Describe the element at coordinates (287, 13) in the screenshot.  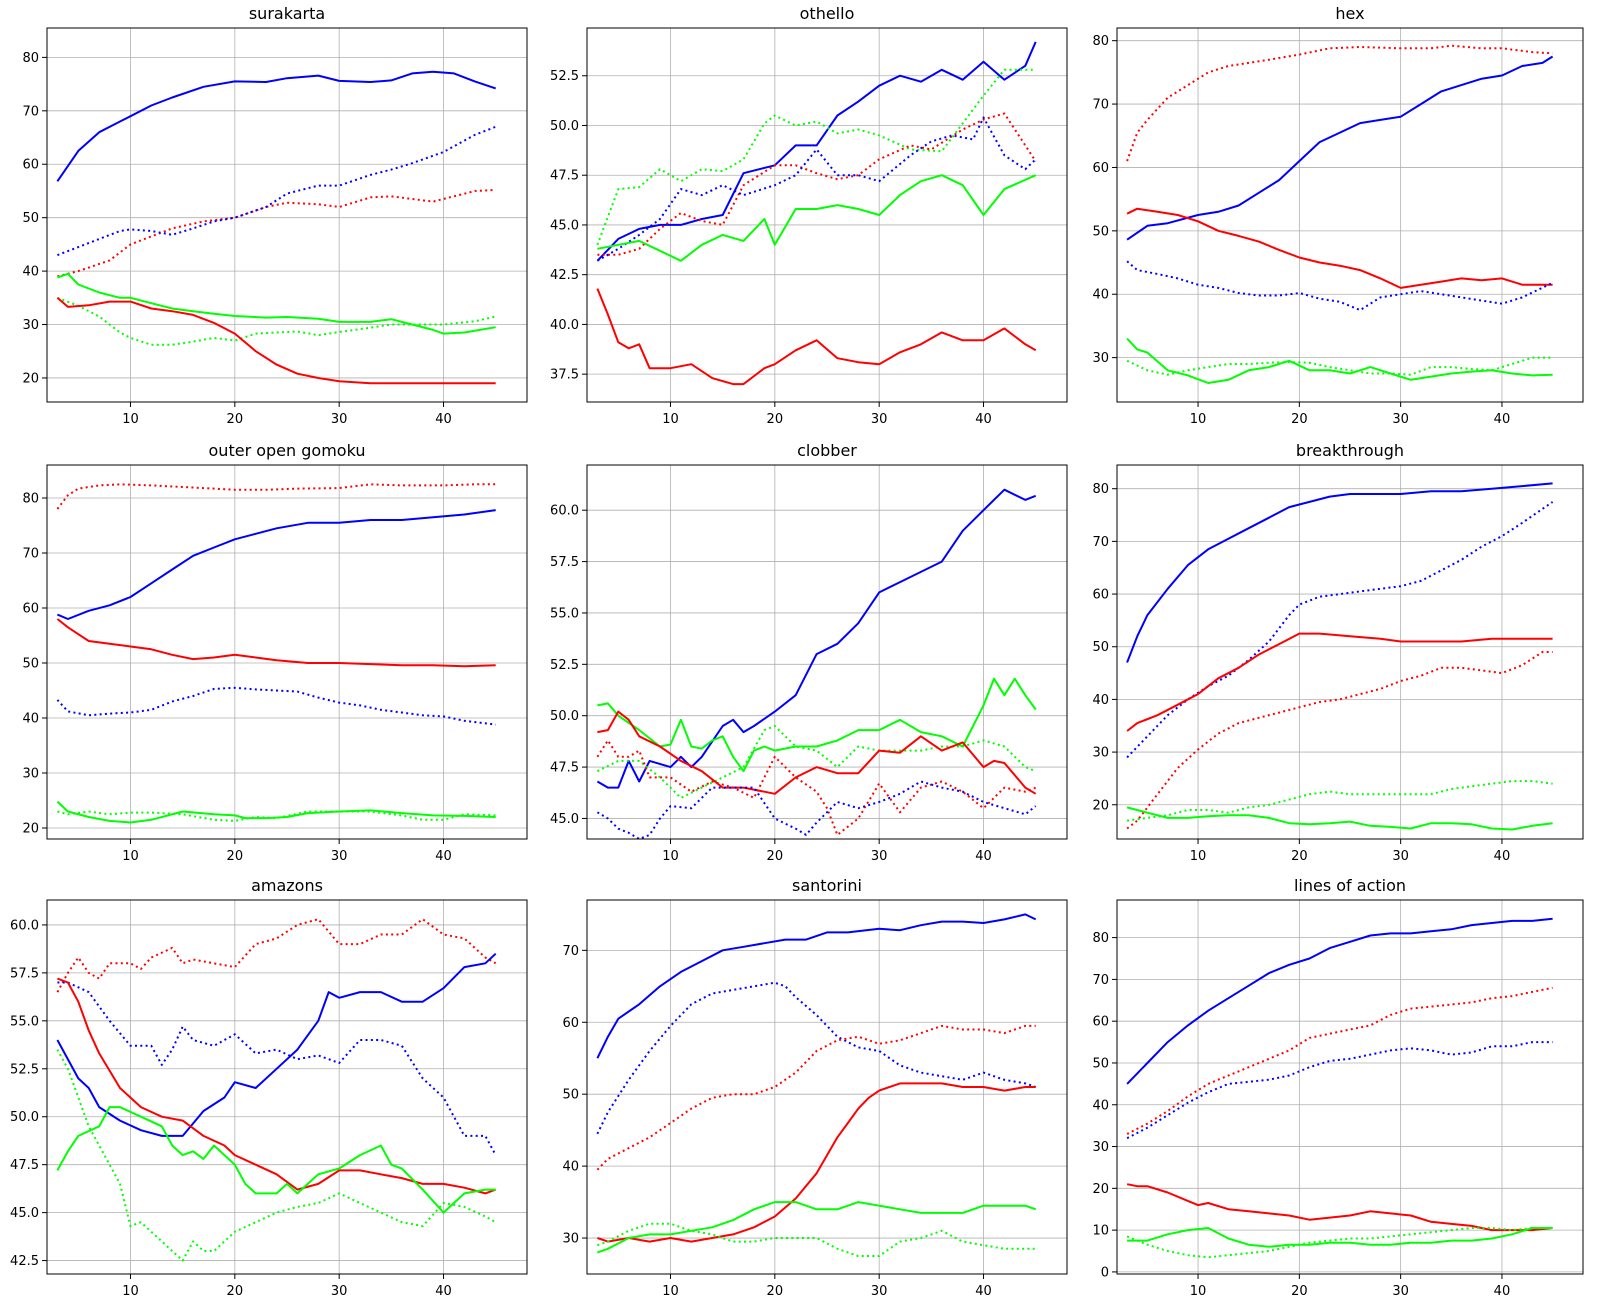
I see `panel-title: surakarta` at that location.